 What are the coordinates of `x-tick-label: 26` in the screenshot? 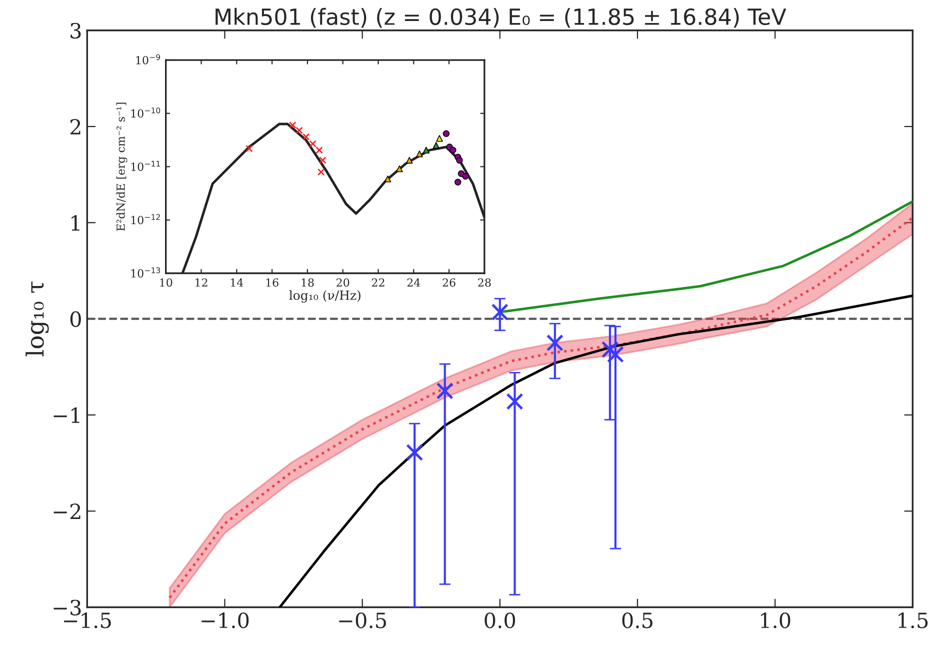 It's located at (449, 282).